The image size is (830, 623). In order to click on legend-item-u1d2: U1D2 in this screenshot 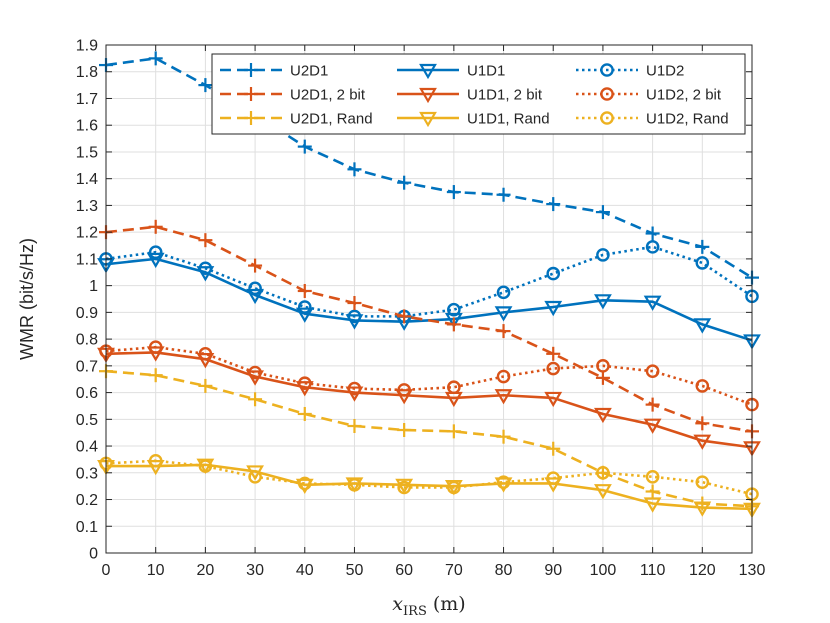, I will do `click(630, 71)`.